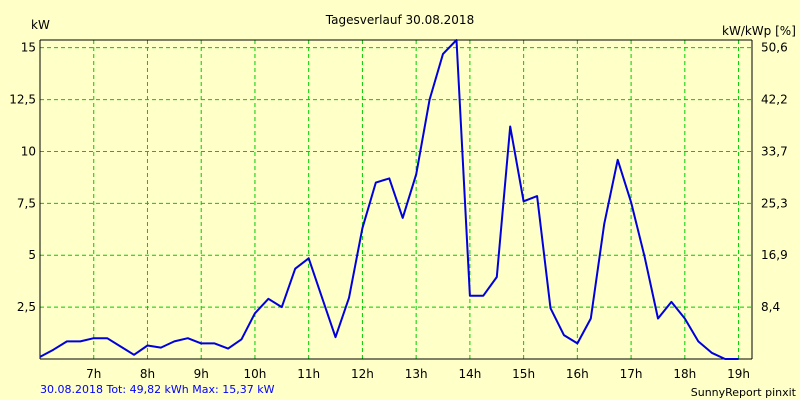 This screenshot has width=800, height=400. I want to click on y-left-tick-label: 15, so click(28, 48).